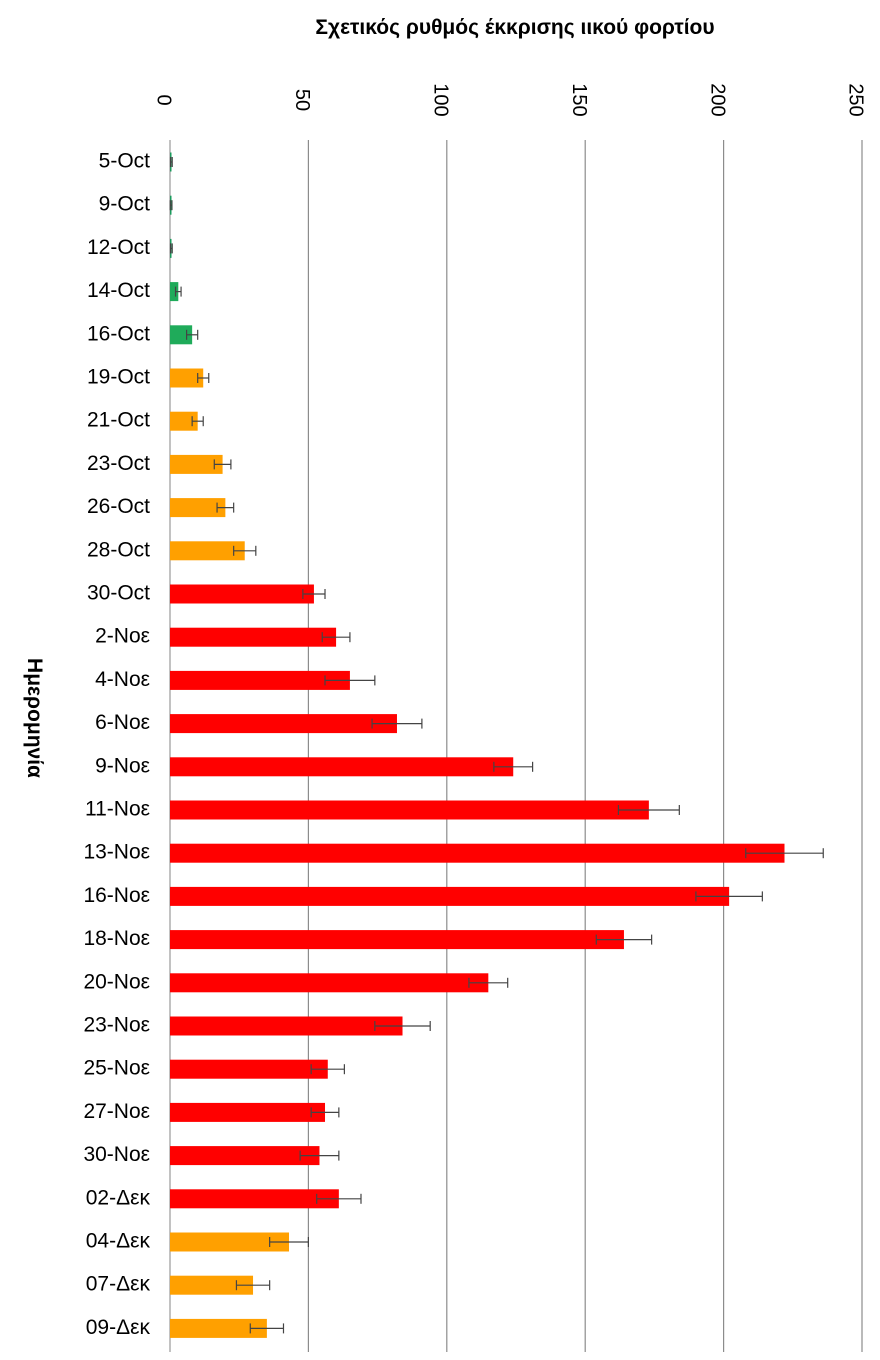 This screenshot has width=880, height=1360. Describe the element at coordinates (856, 99) in the screenshot. I see `x-tick-label: 250` at that location.